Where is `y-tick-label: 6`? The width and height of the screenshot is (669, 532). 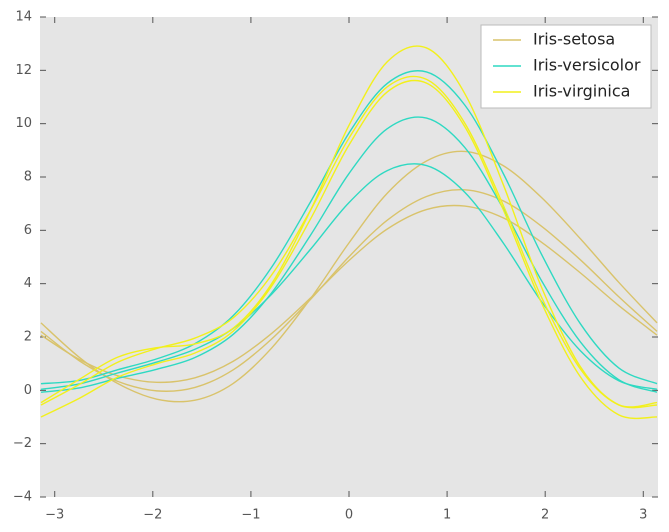
y-tick-label: 6 is located at coordinates (28, 230).